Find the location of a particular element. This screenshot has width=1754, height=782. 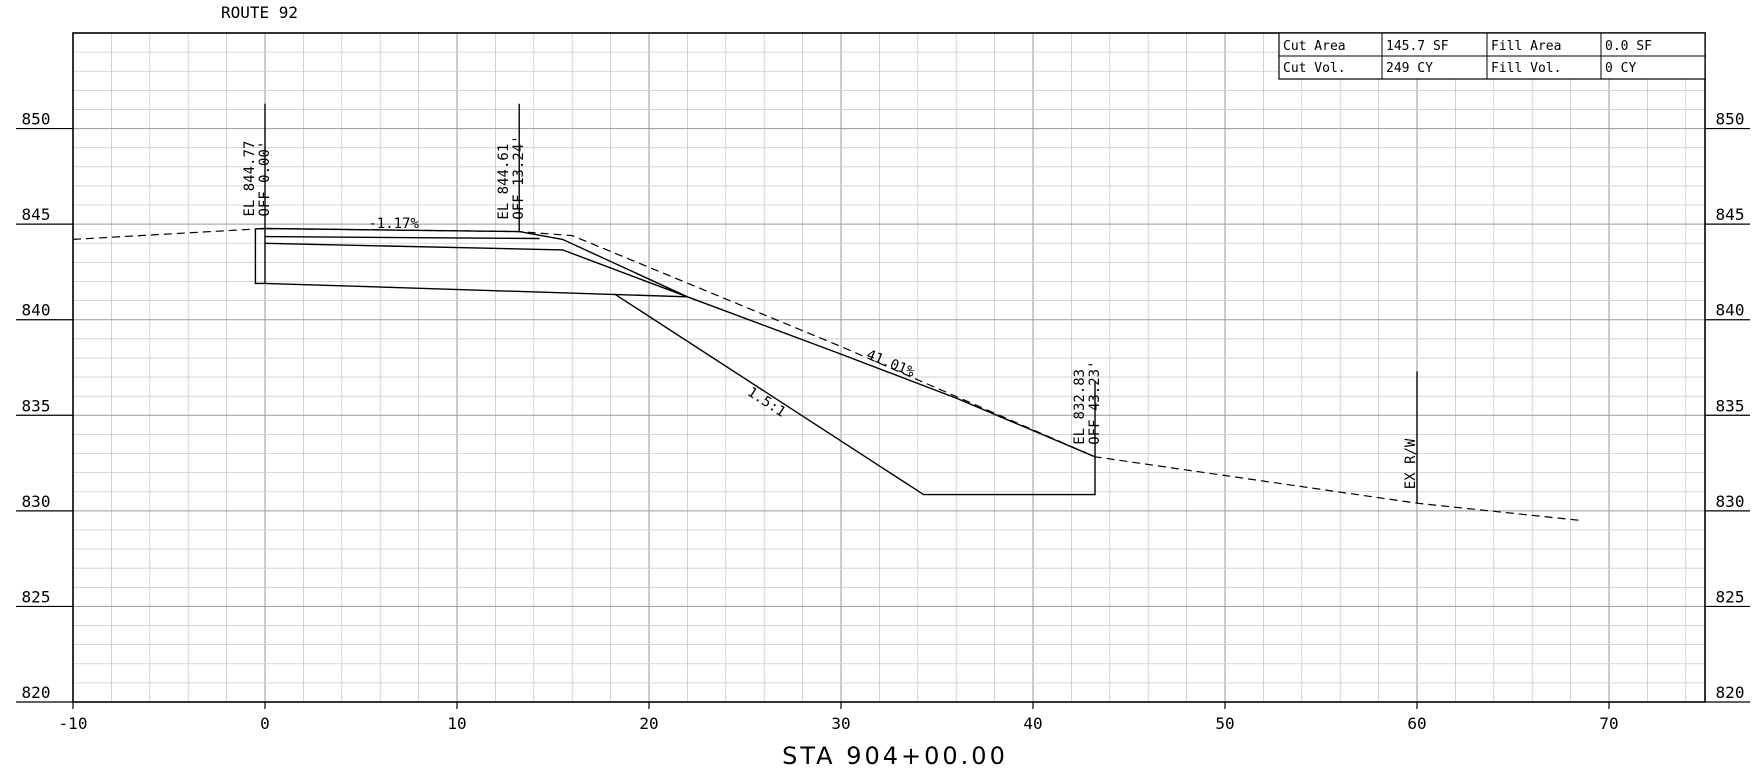

station-title: STA 904+00.00 is located at coordinates (895, 756).